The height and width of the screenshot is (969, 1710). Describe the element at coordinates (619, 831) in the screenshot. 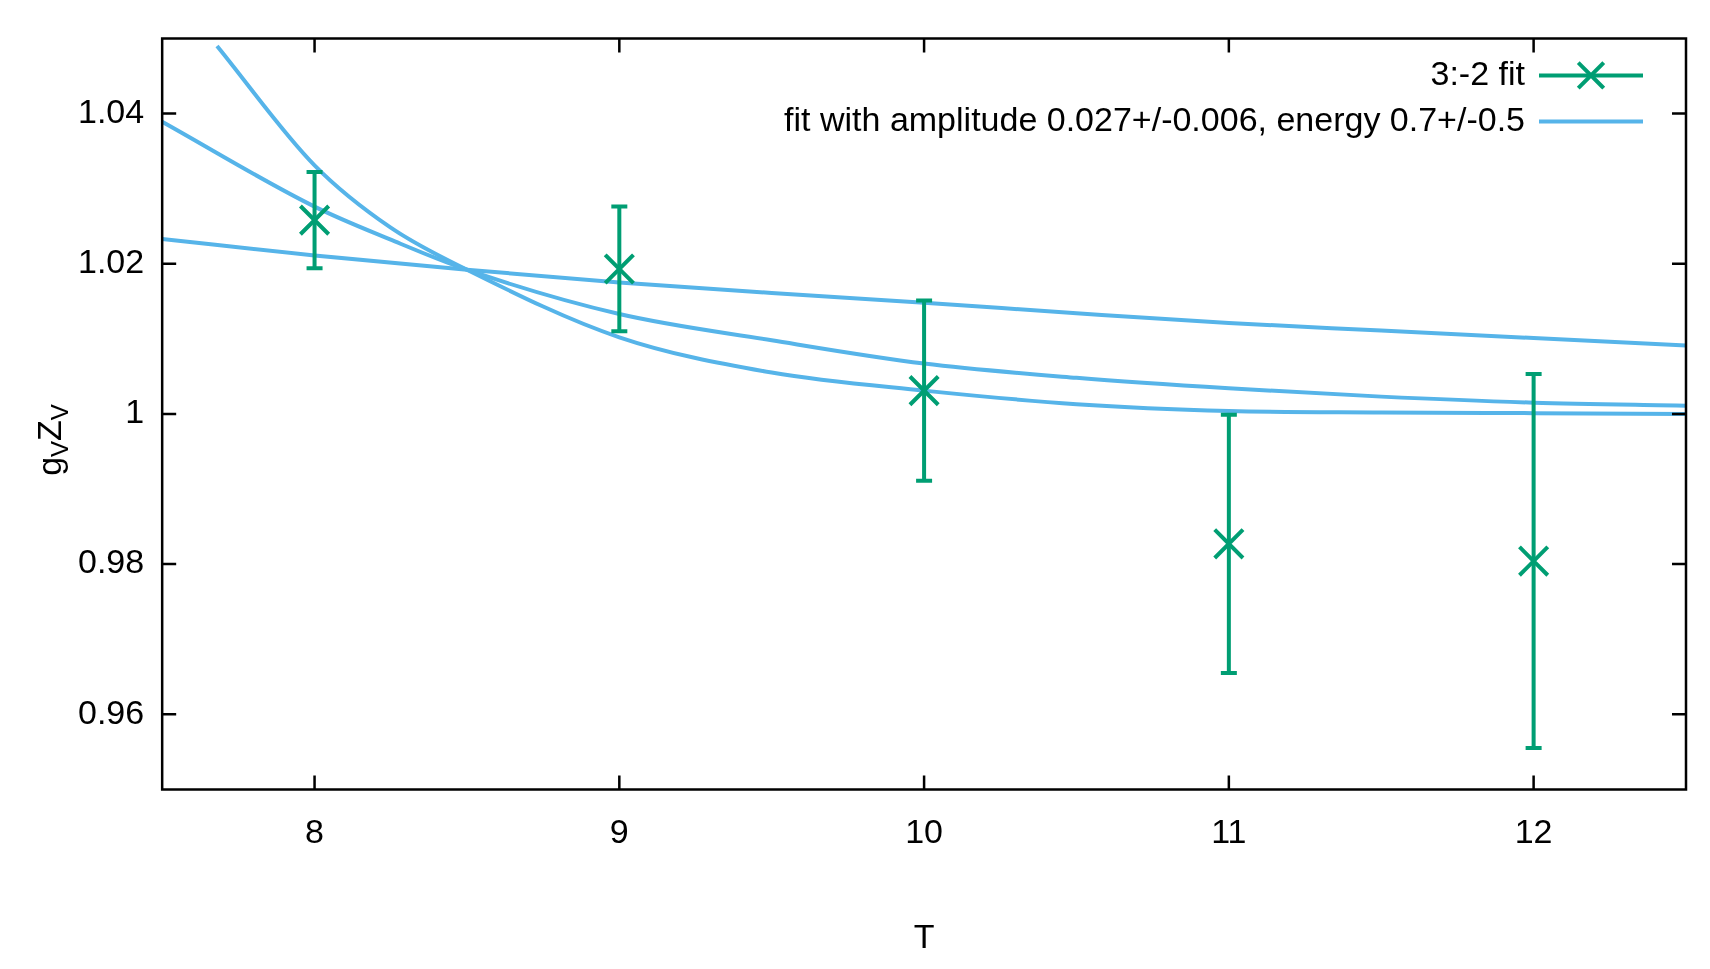

I see `x-tick-label: 9` at that location.